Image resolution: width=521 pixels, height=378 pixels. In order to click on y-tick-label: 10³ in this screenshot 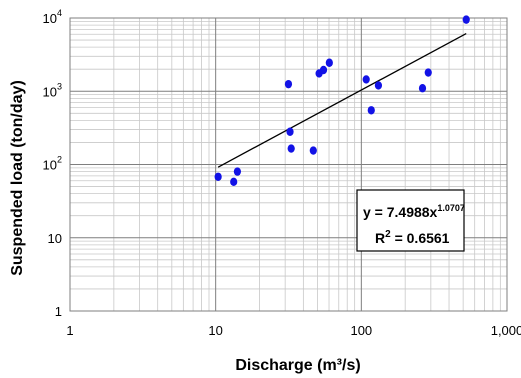, I will do `click(52, 90)`.